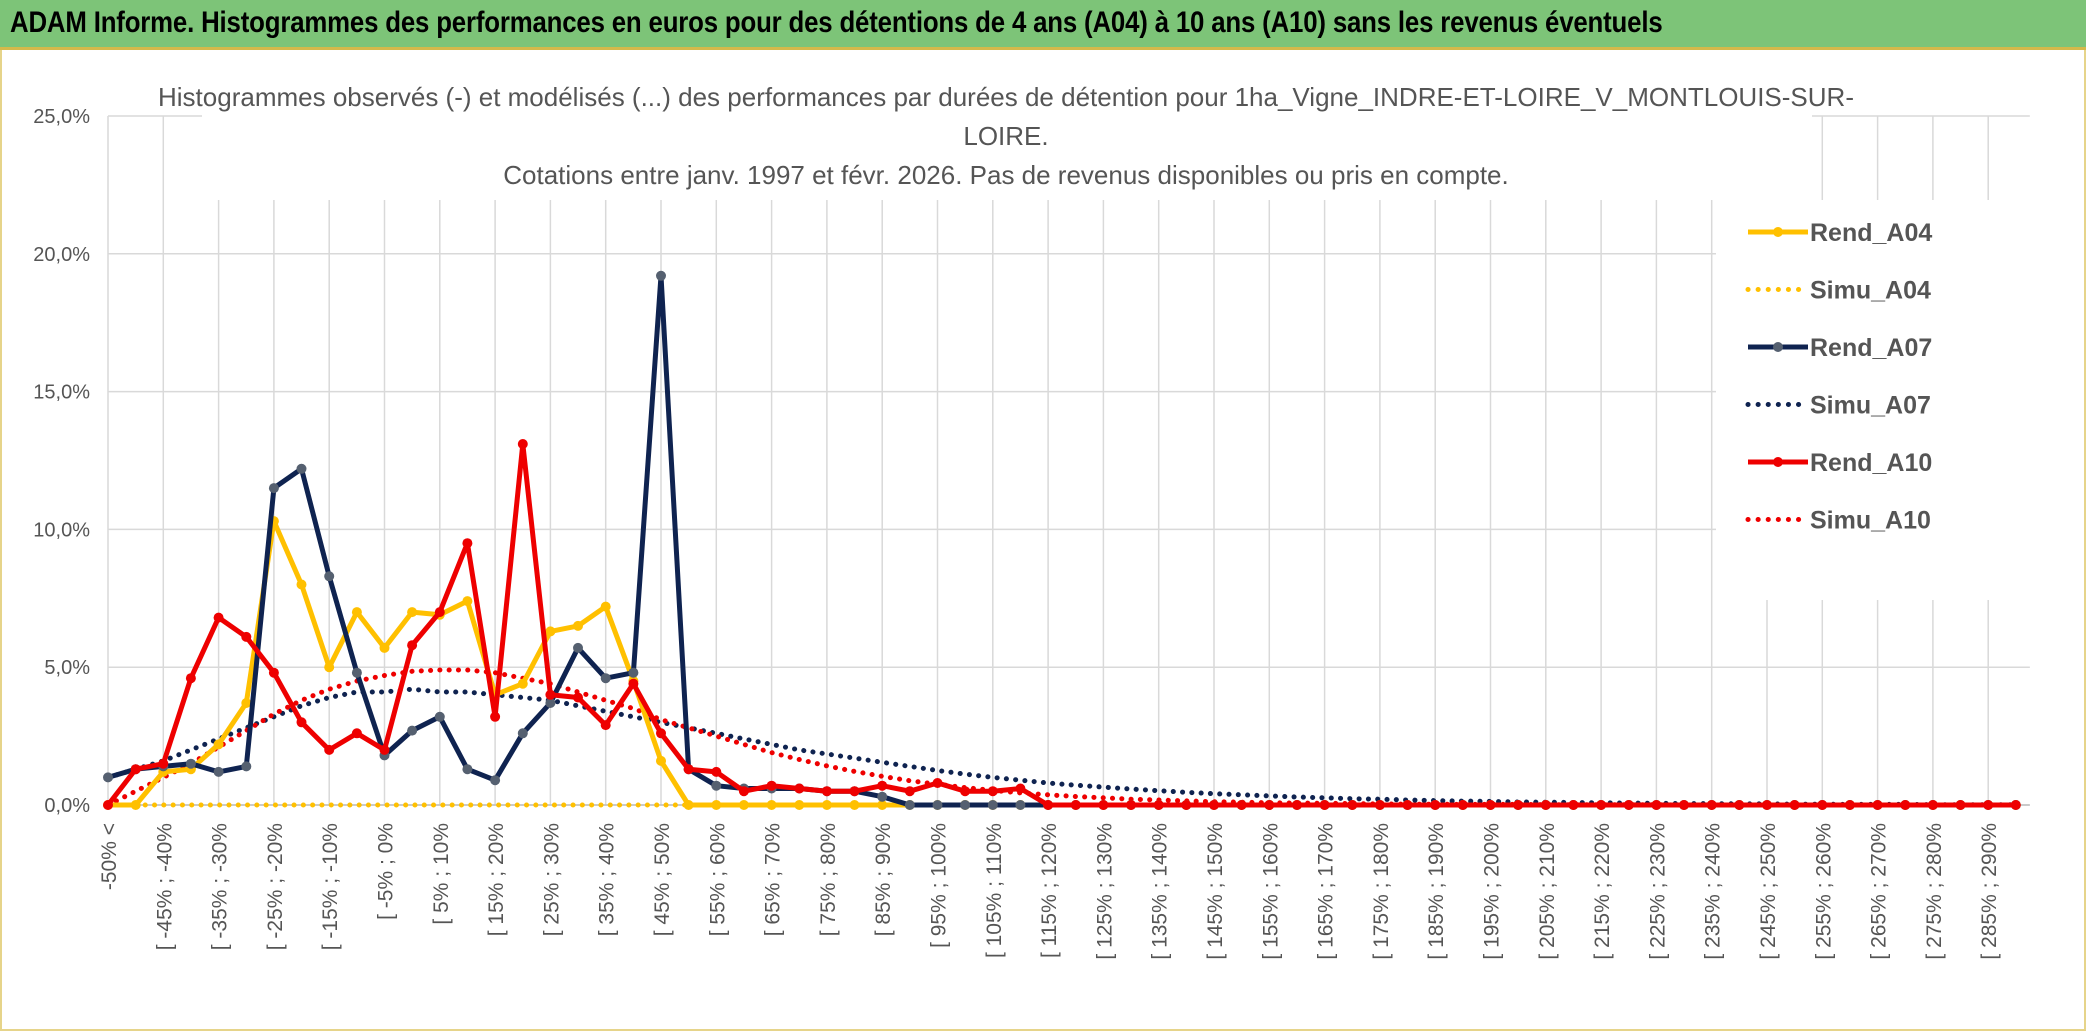 This screenshot has height=1031, width=2086. What do you see at coordinates (386, 871) in the screenshot?
I see `x-tick-label: [ -5% ; 0%` at bounding box center [386, 871].